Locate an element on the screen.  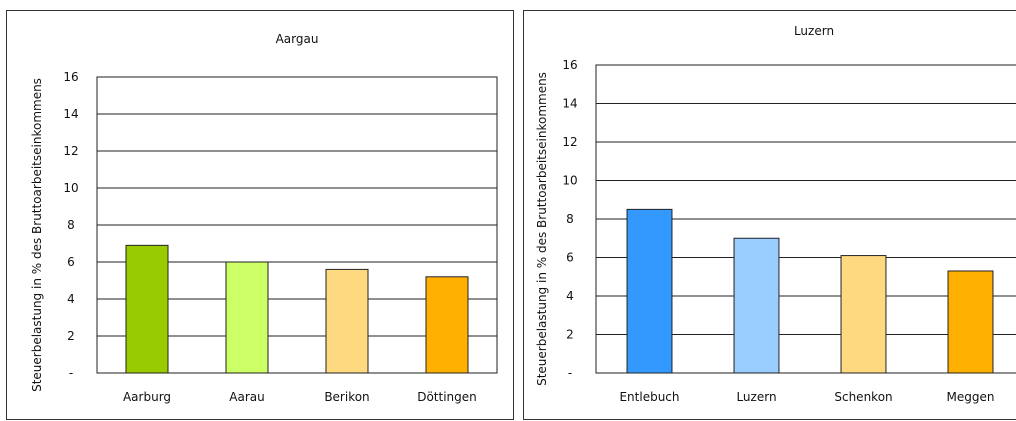
x-tick-label: Aarau is located at coordinates (246, 397).